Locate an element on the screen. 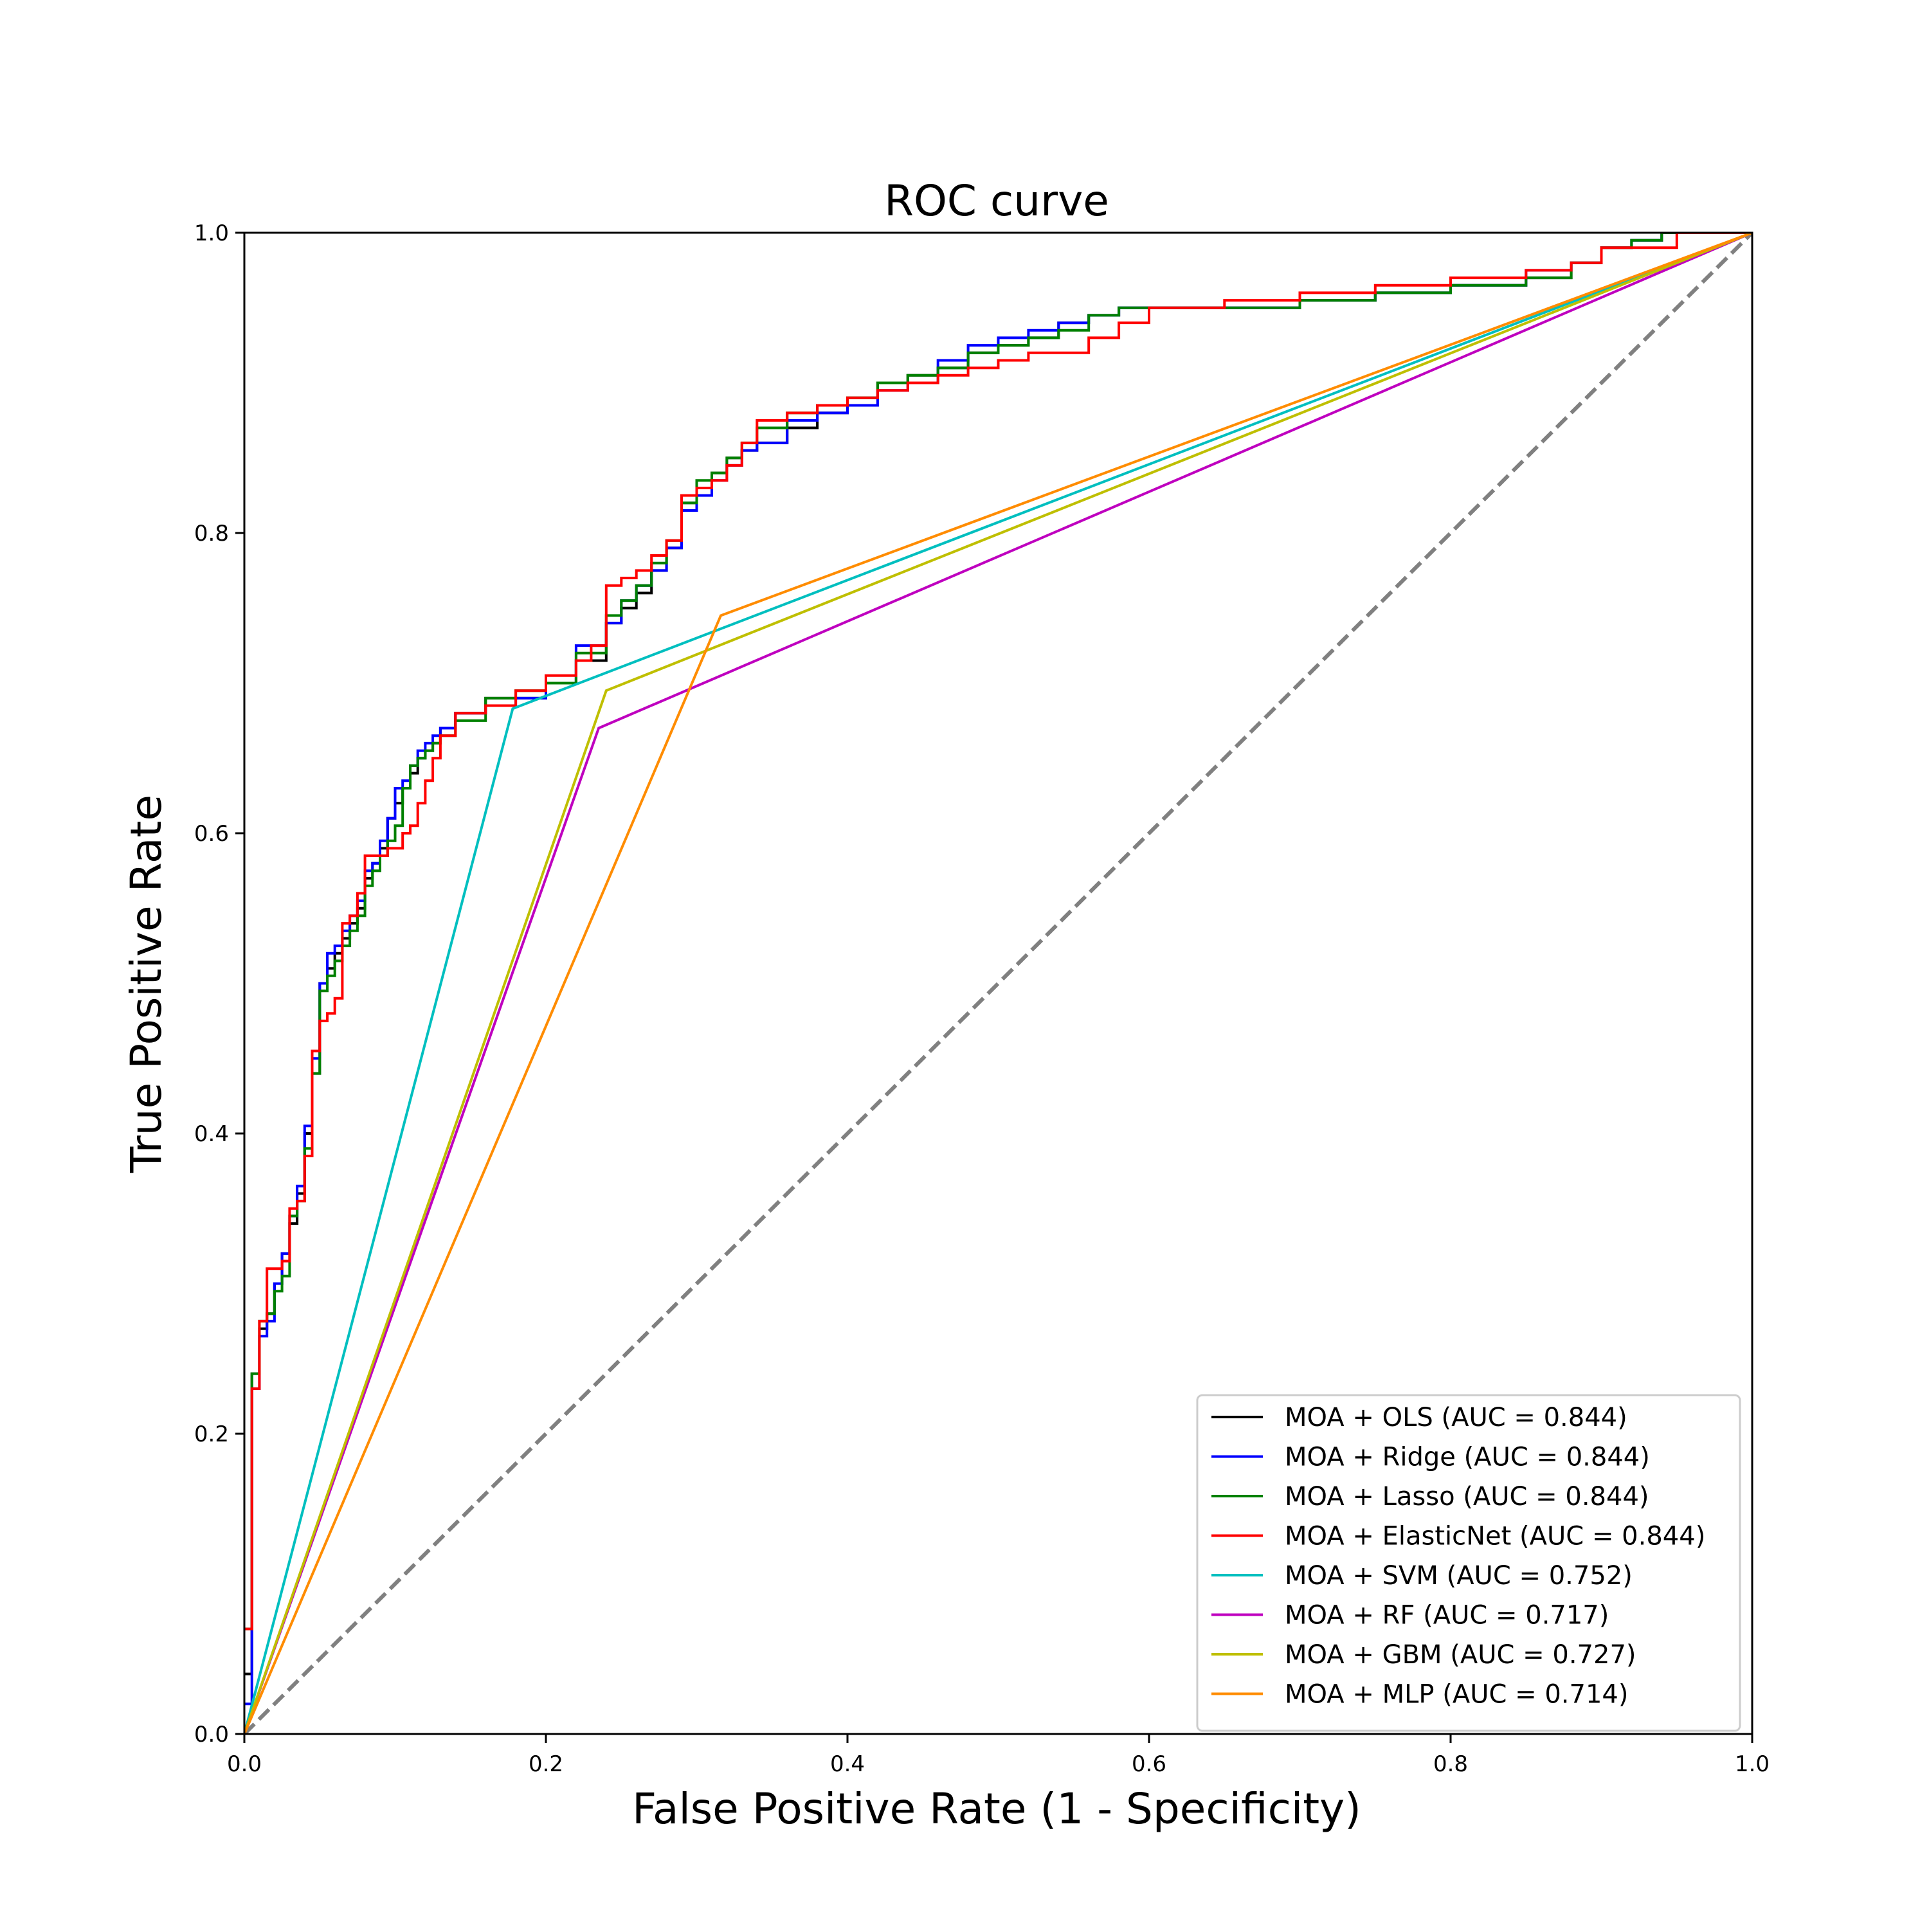 Image resolution: width=1929 pixels, height=1932 pixels. x-tick-label: 0.0 is located at coordinates (244, 1764).